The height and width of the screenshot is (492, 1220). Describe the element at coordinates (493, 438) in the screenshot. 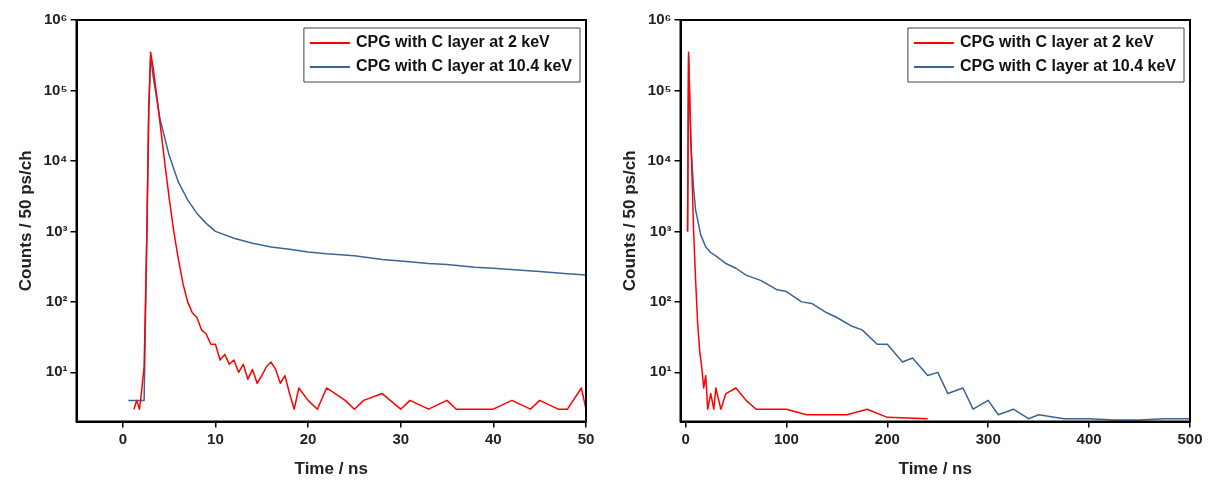

I see `x-tick-label: 40` at that location.